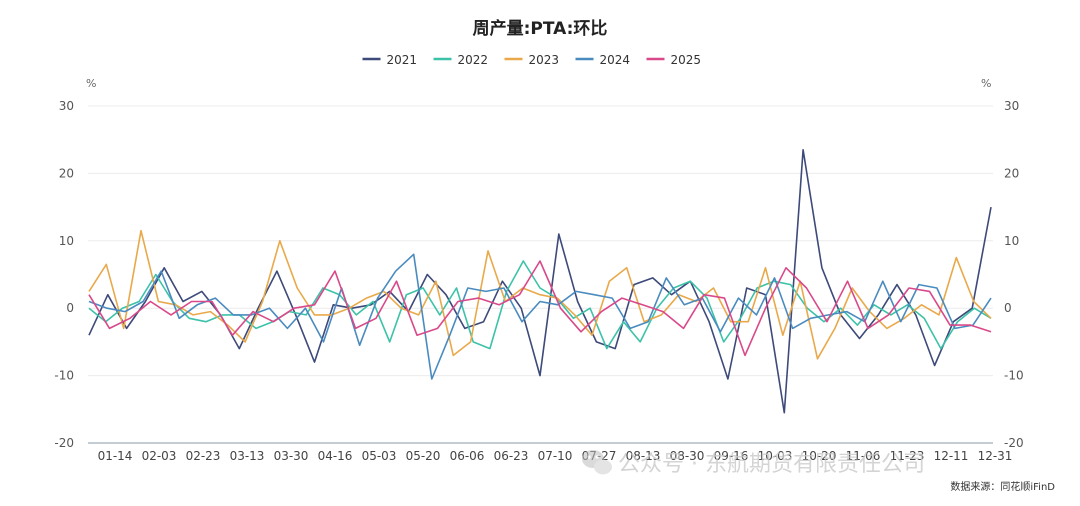 This screenshot has width=1080, height=506. I want to click on watermark-text: 公众号 · 东航期货有限责任公司, so click(771, 464).